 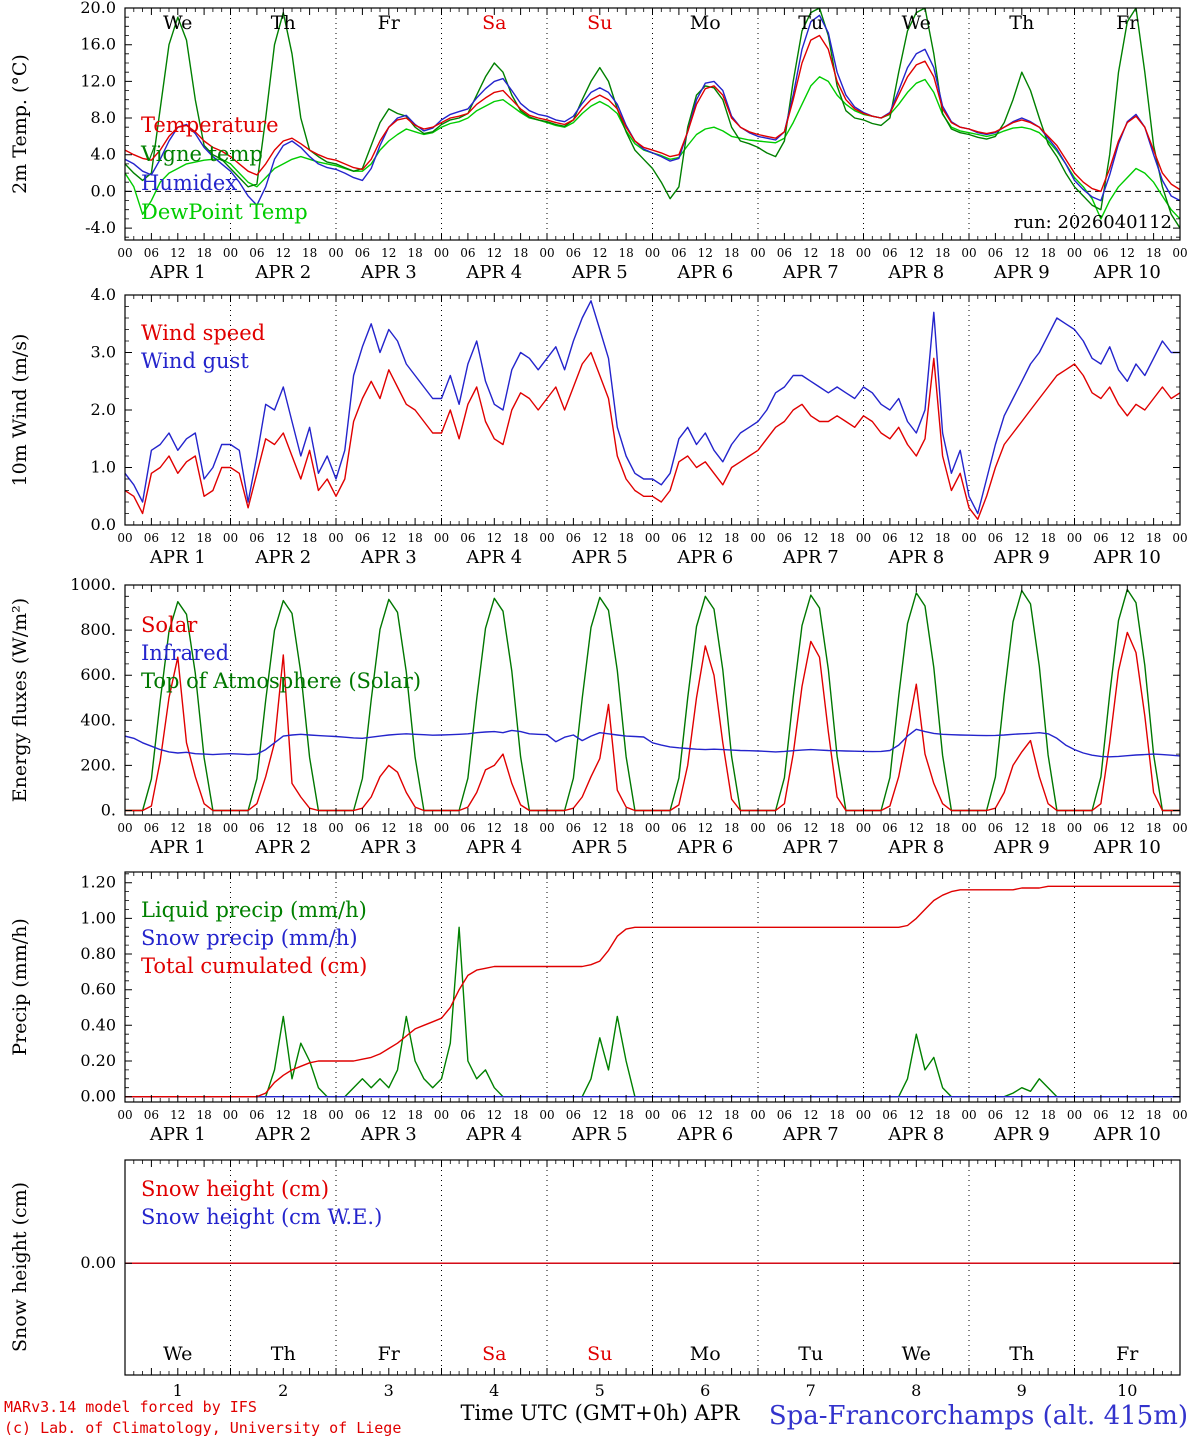 What do you see at coordinates (189, 183) in the screenshot?
I see `legend-humidex: Humidex` at bounding box center [189, 183].